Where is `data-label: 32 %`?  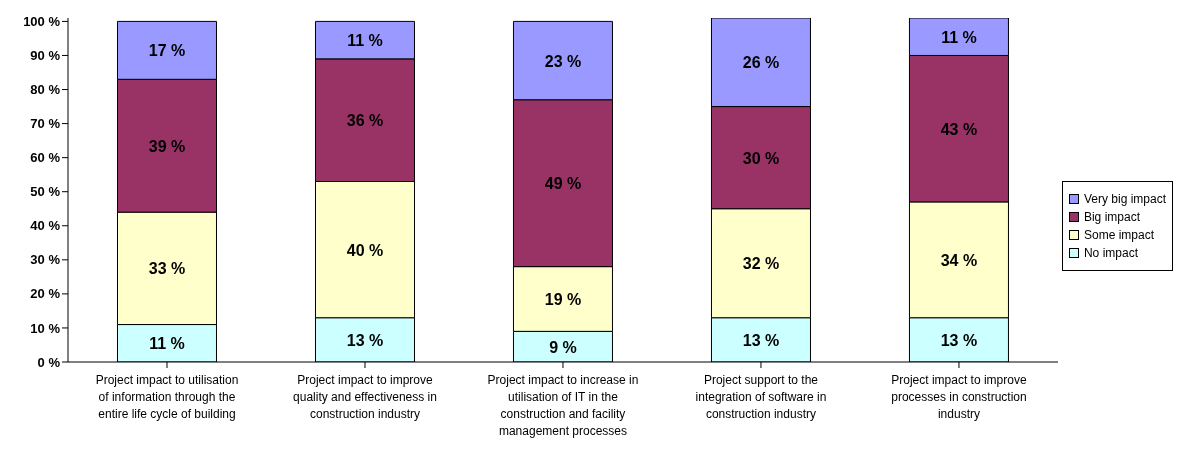 data-label: 32 % is located at coordinates (761, 264).